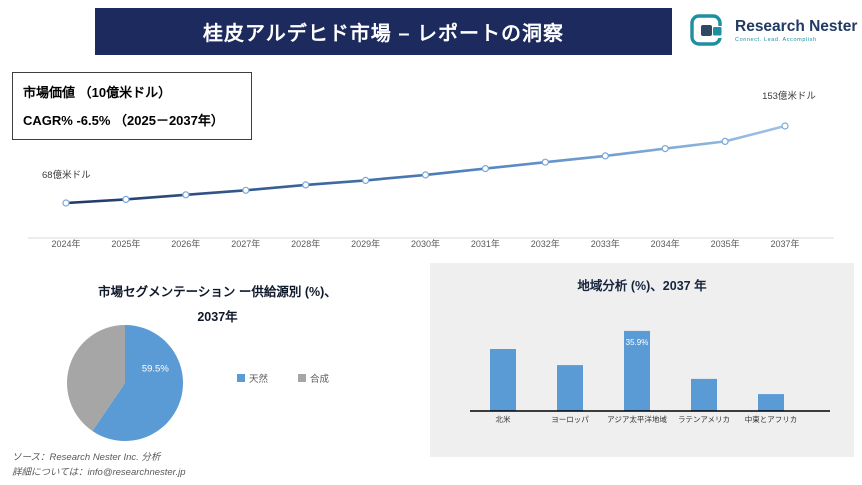 Image resolution: width=862 pixels, height=485 pixels. I want to click on last-point-label: 153億米ドル, so click(789, 96).